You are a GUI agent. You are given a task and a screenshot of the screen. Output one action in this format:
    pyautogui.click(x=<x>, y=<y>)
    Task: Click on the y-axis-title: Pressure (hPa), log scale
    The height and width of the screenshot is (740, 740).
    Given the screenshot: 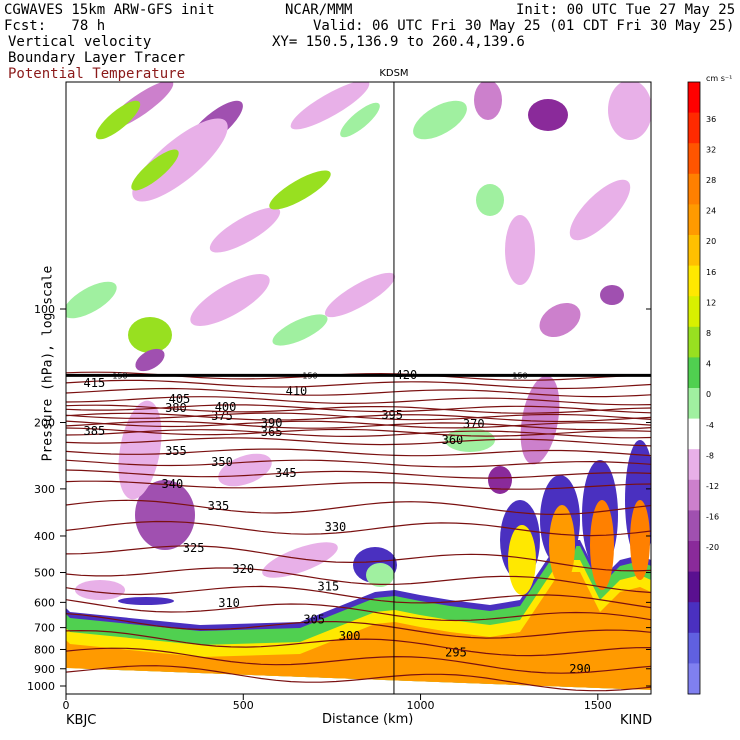 What is the action you would take?
    pyautogui.click(x=48, y=363)
    